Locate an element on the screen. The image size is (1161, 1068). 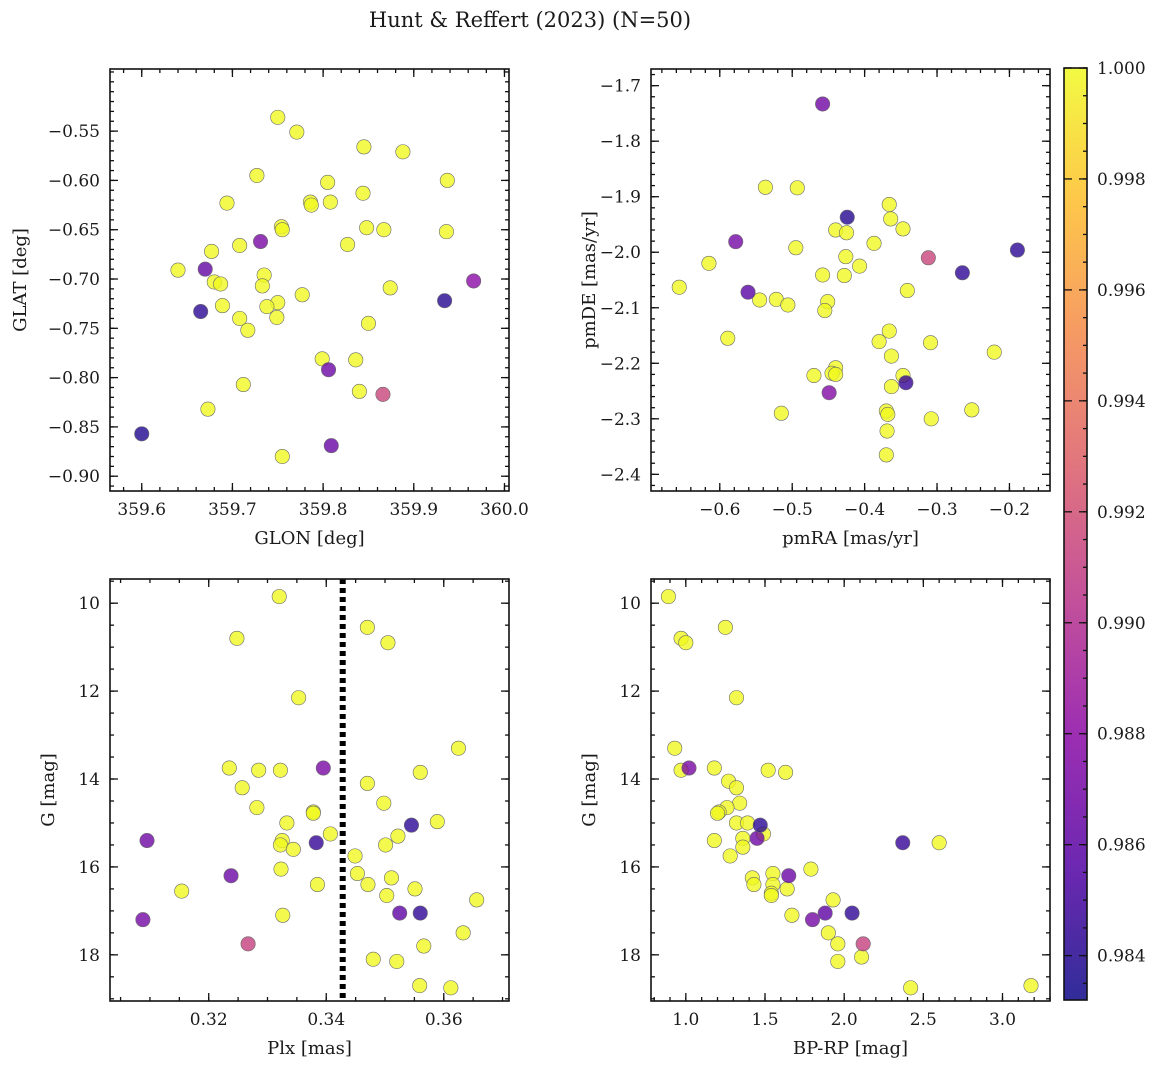
figure-title: Hunt & Reffert (2023) (N=50) is located at coordinates (530, 20).